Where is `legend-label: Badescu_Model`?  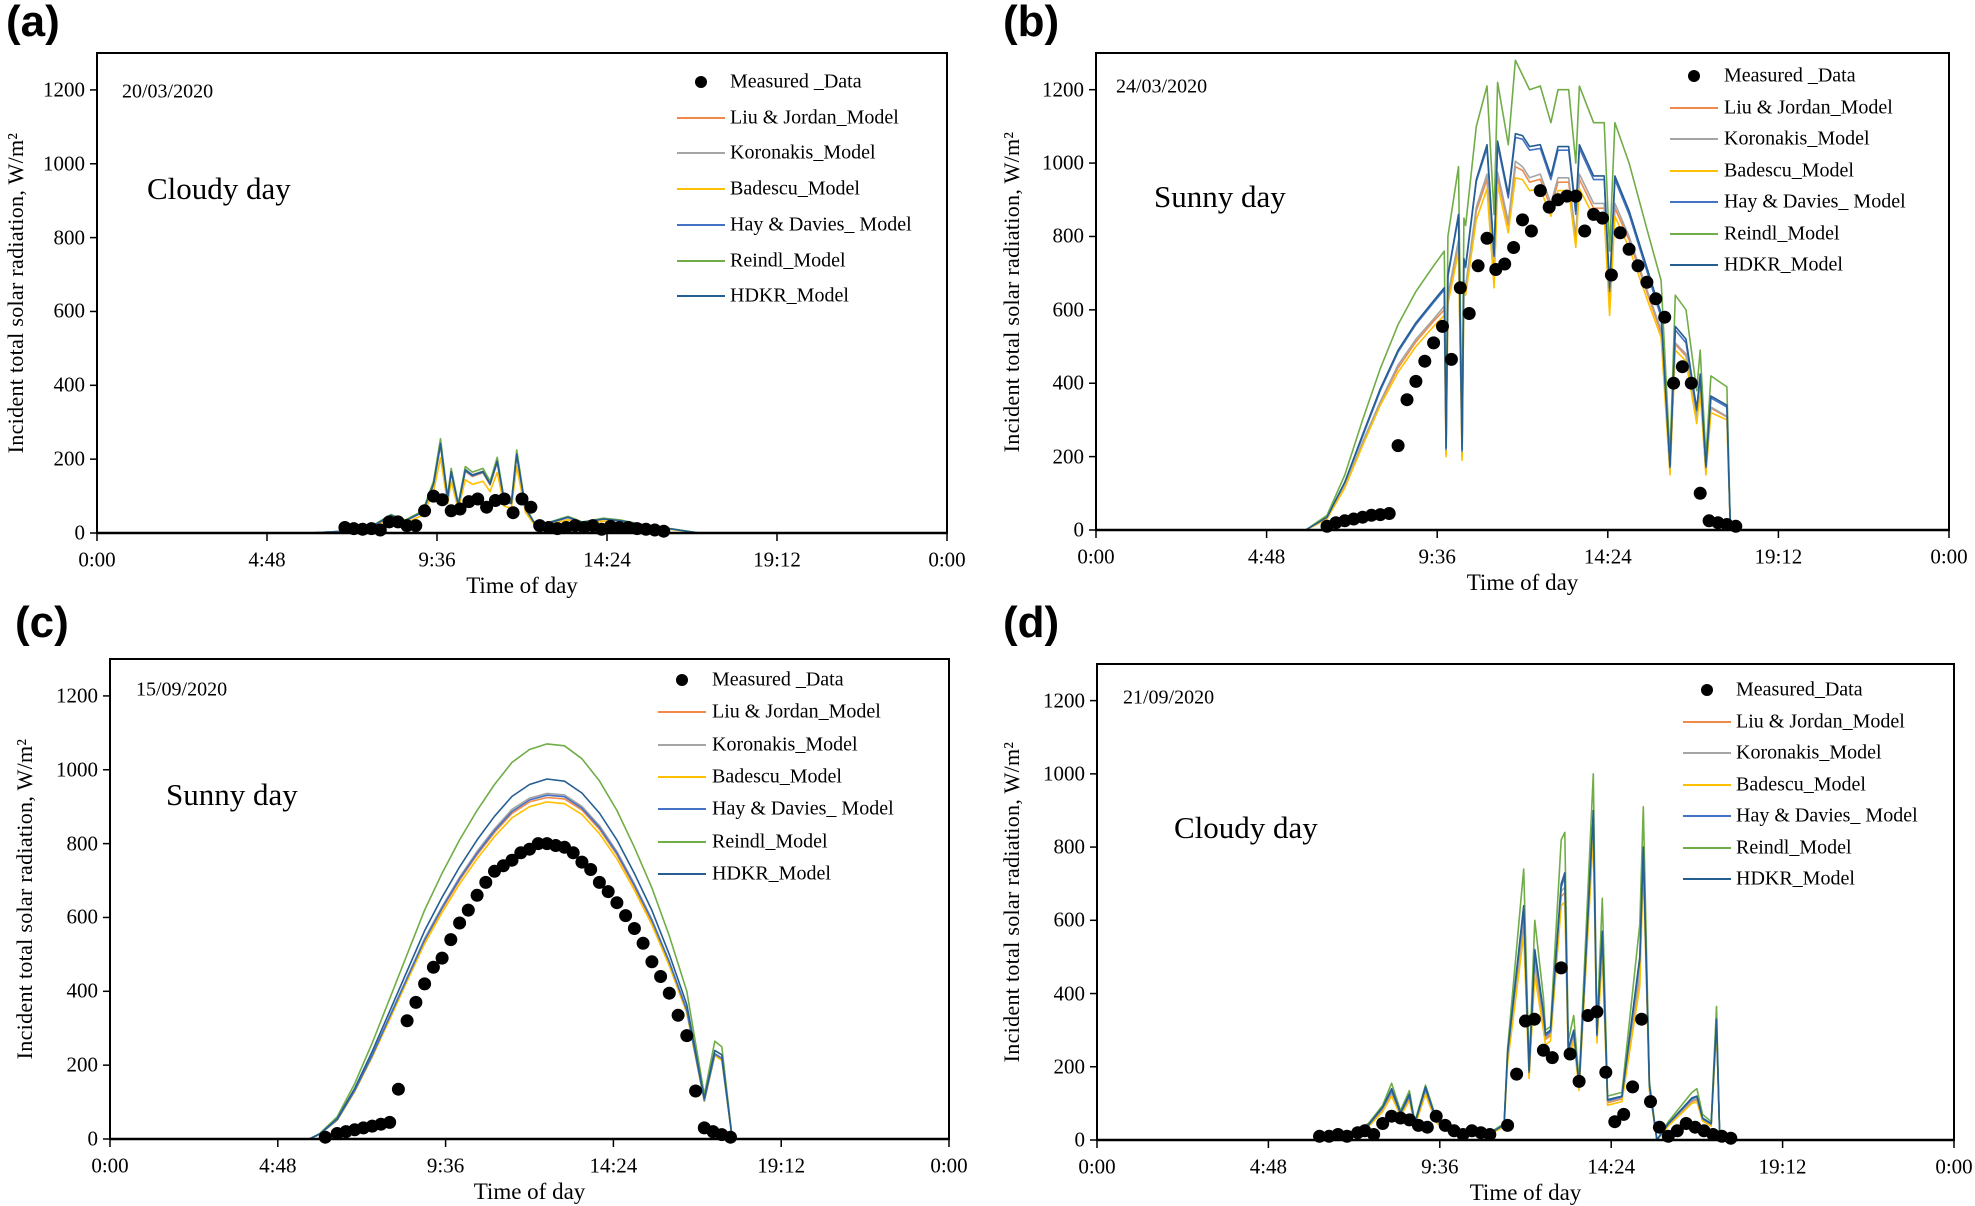 legend-label: Badescu_Model is located at coordinates (1801, 784).